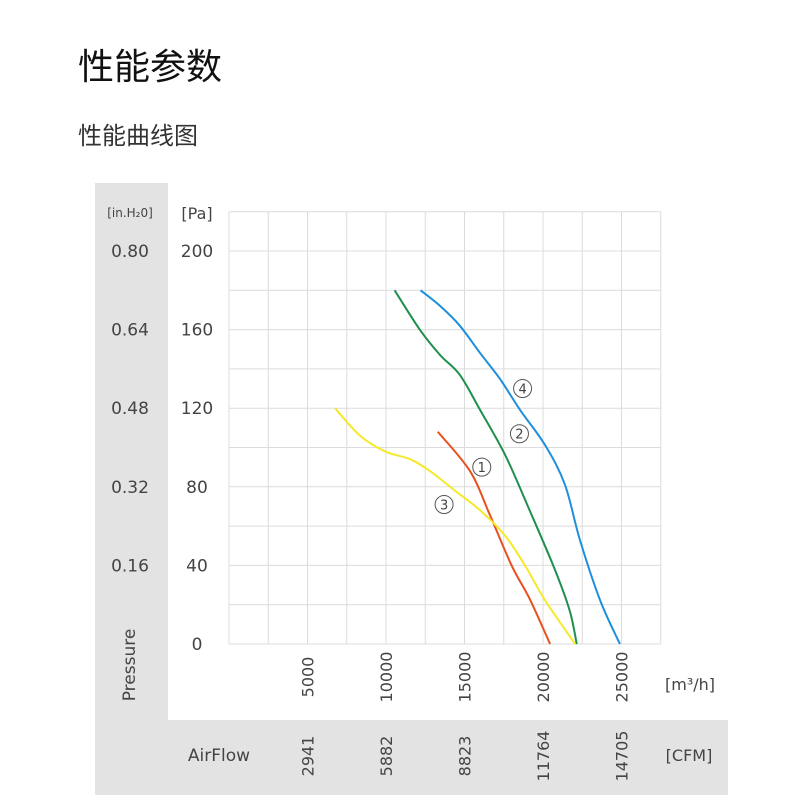 The image size is (800, 800). Describe the element at coordinates (197, 645) in the screenshot. I see `y-tick-label: 0` at that location.